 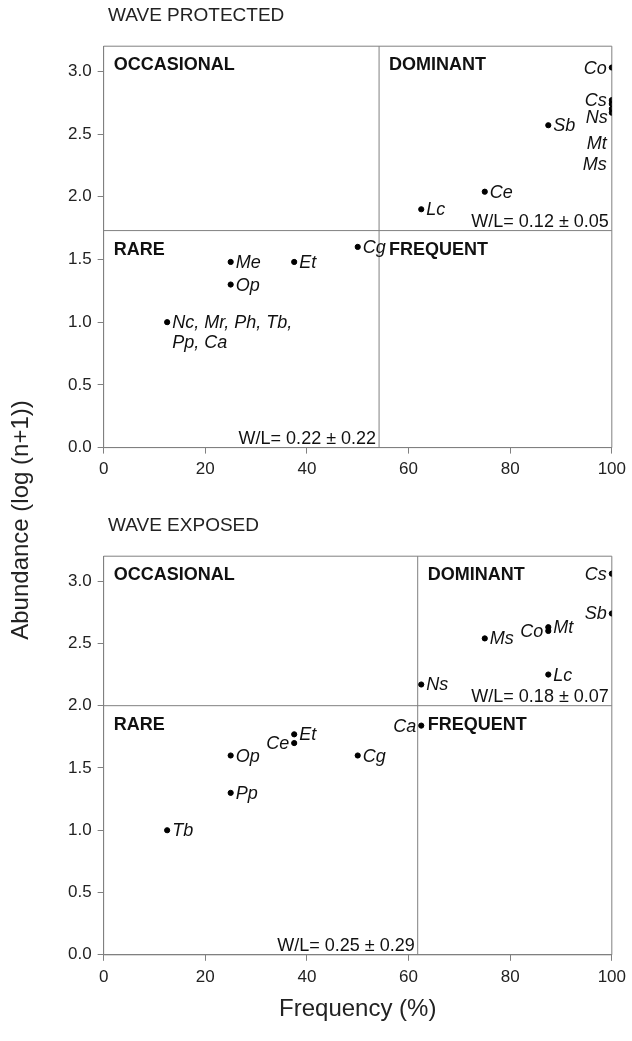 What do you see at coordinates (405, 725) in the screenshot?
I see `data-label: Ca` at bounding box center [405, 725].